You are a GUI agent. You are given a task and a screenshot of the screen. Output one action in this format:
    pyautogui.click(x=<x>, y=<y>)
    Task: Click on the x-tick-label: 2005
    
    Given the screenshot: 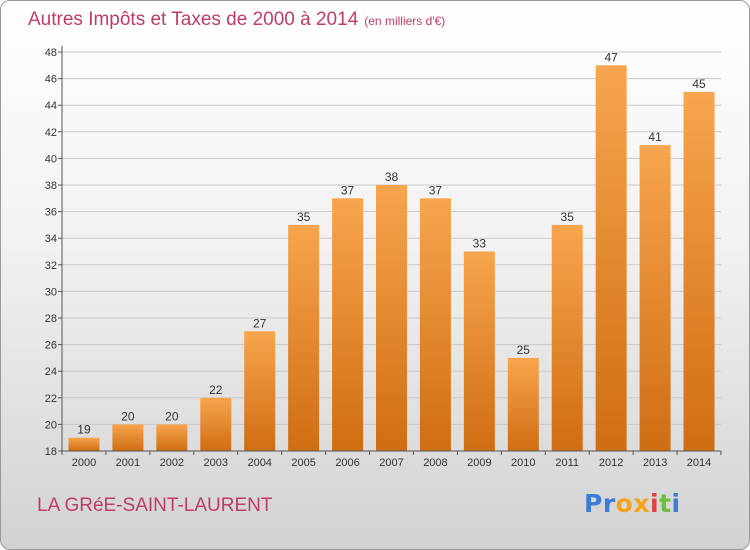 What is the action you would take?
    pyautogui.click(x=303, y=463)
    